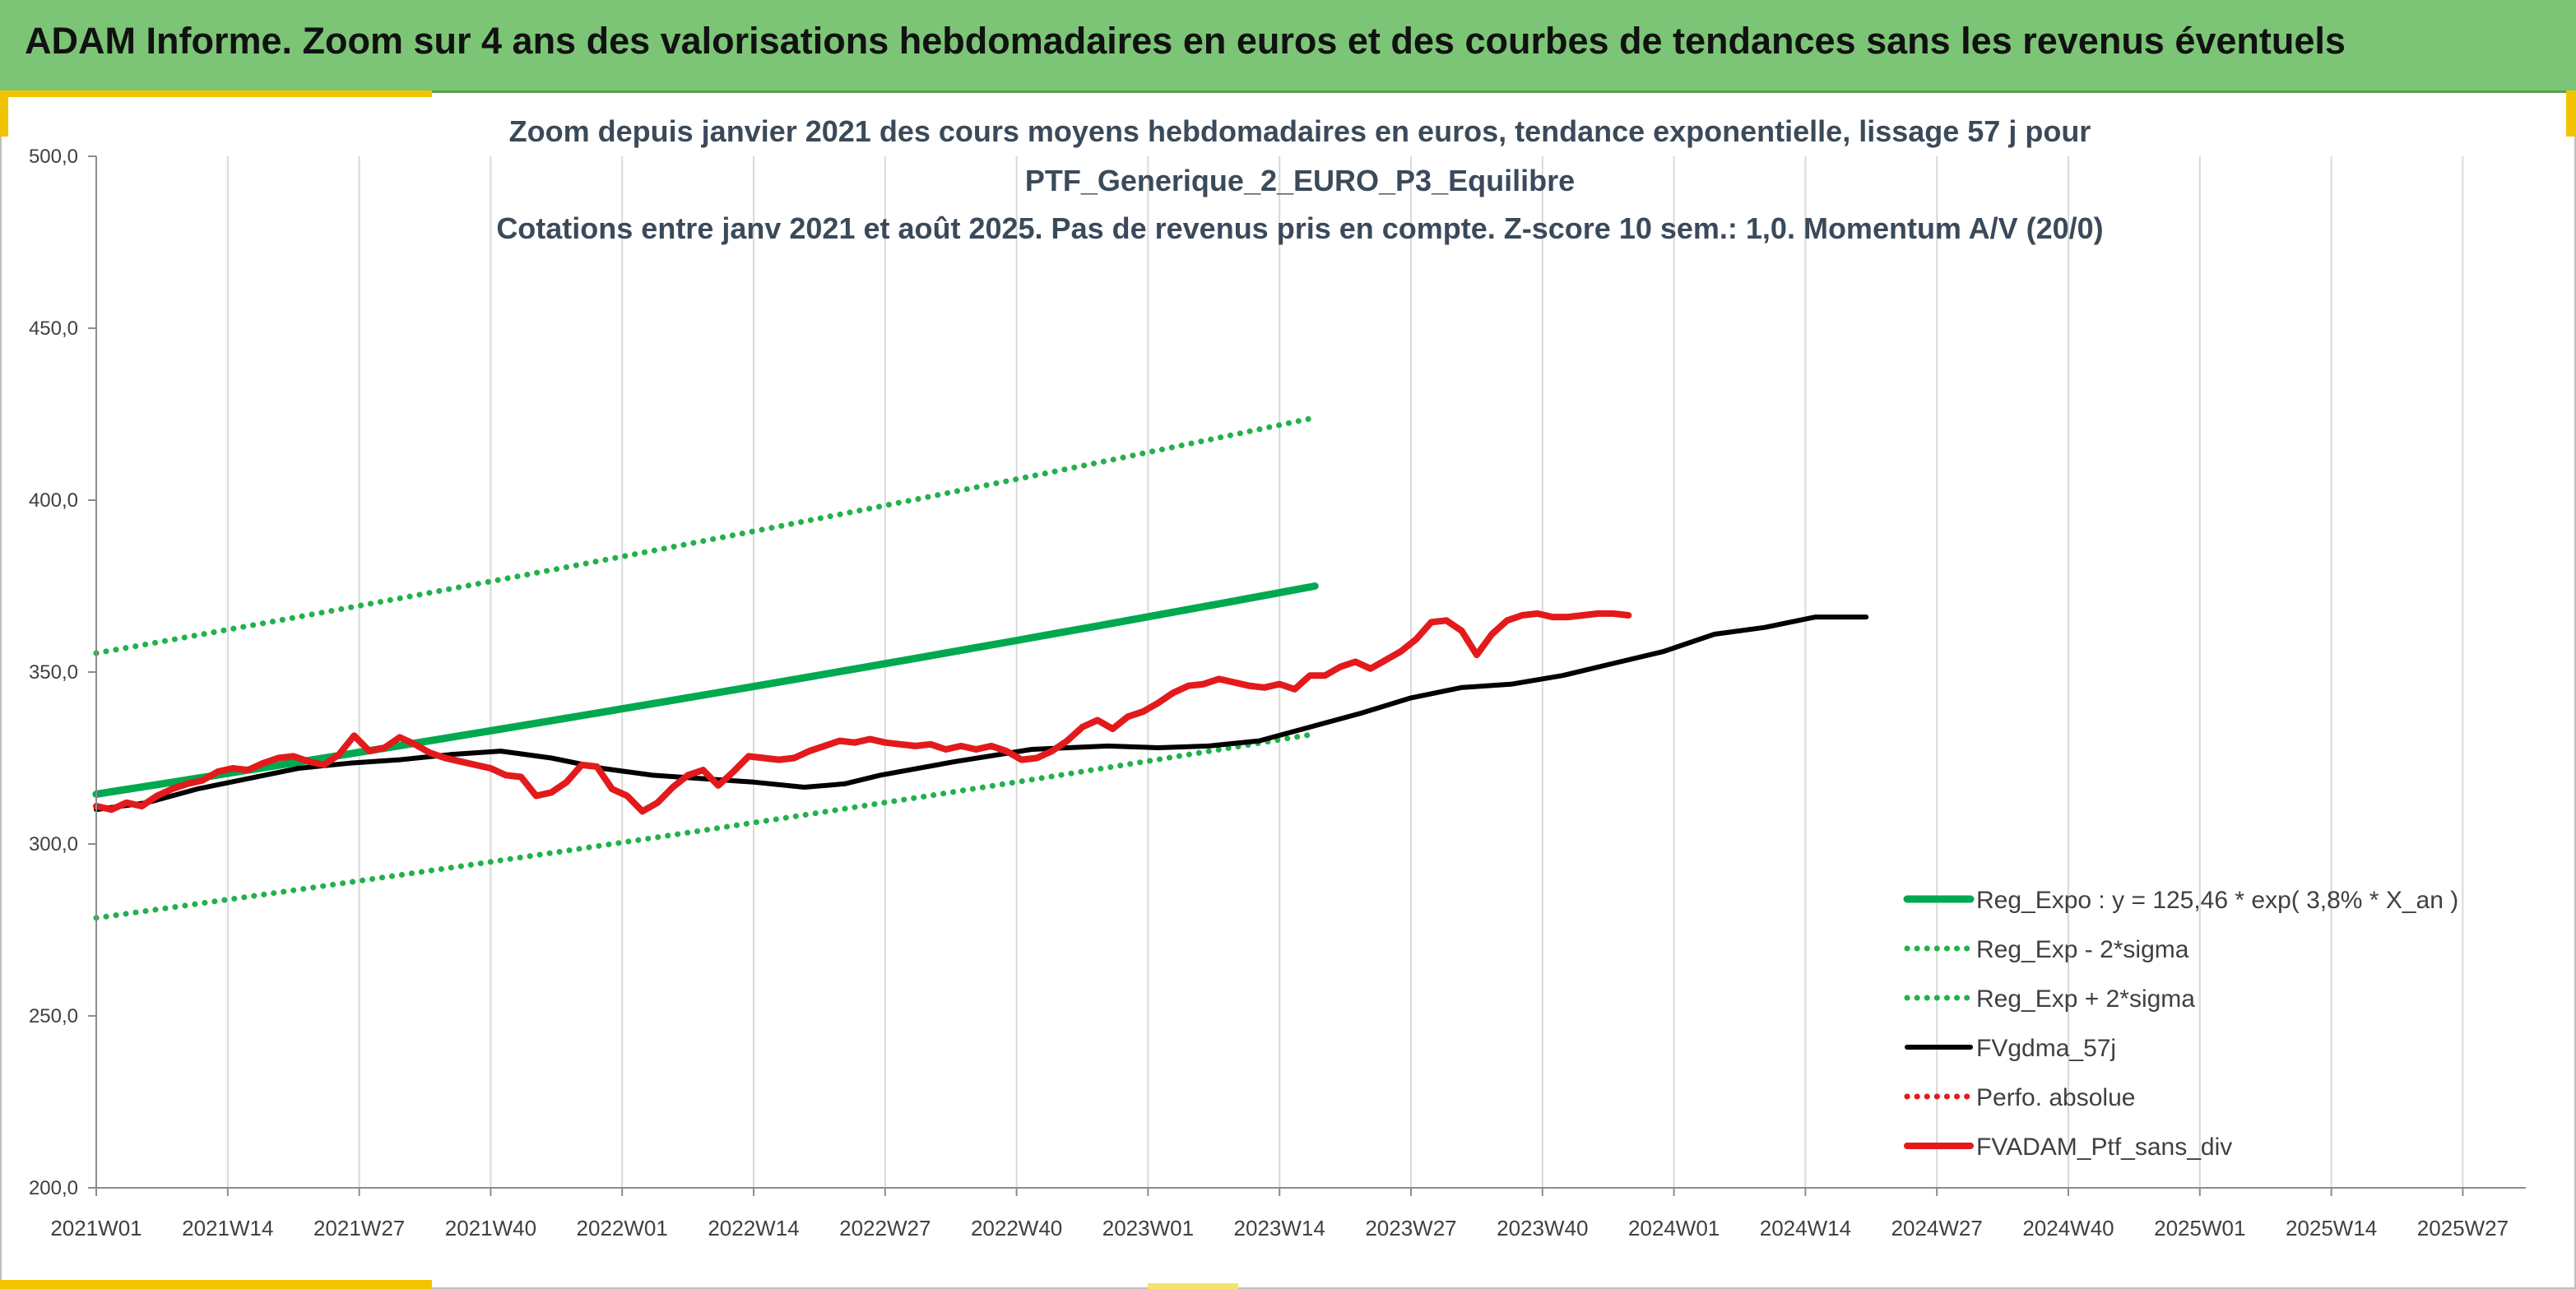 The image size is (2576, 1289). Describe the element at coordinates (54, 157) in the screenshot. I see `y-tick-label: 500,0` at that location.